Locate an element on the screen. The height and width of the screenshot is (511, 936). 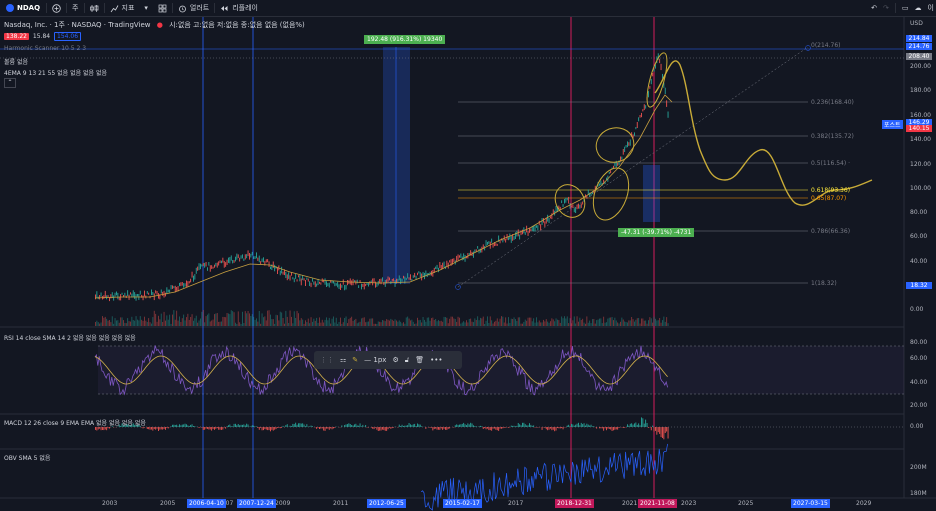
rsi-band is located at coordinates (501, 370).